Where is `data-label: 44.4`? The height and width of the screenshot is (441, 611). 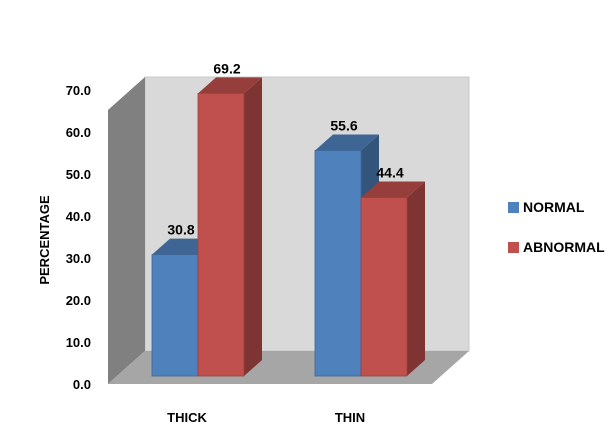
data-label: 44.4 is located at coordinates (389, 173).